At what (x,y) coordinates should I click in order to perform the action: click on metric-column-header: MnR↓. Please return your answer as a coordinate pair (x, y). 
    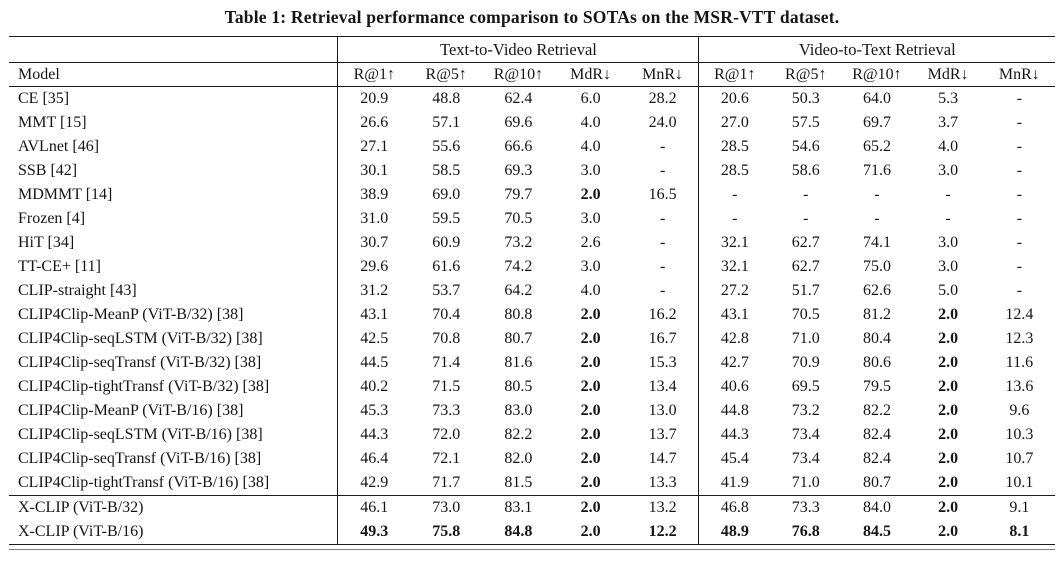
    Looking at the image, I should click on (662, 74).